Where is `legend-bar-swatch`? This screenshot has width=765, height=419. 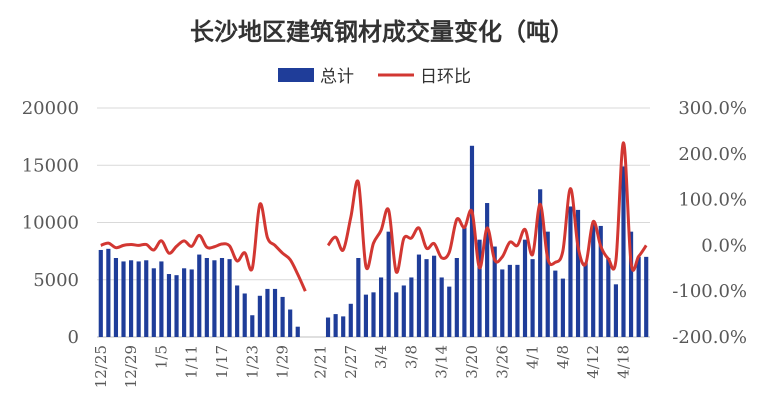 legend-bar-swatch is located at coordinates (296, 75).